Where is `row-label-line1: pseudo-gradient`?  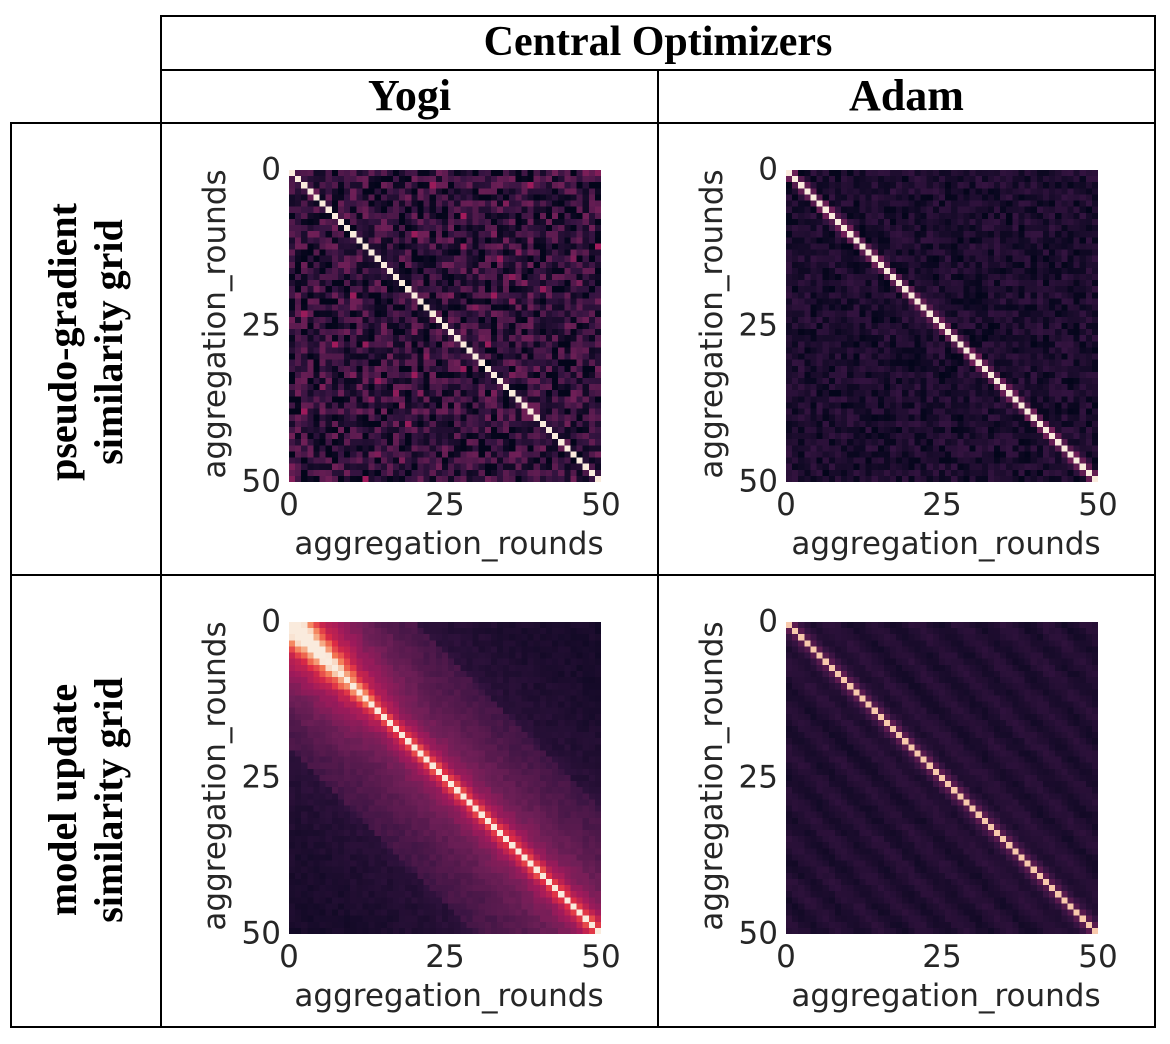
row-label-line1: pseudo-gradient is located at coordinates (62, 342).